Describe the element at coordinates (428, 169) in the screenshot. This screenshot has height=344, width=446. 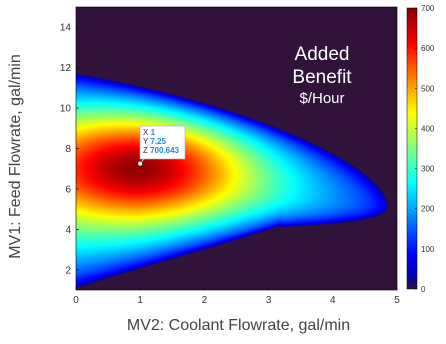
I see `colorbar-tick-label: 300` at that location.